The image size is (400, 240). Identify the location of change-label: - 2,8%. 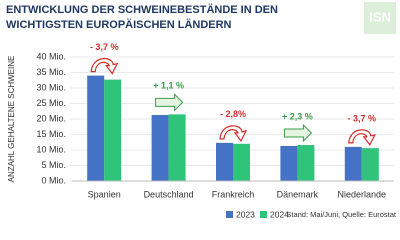
(233, 114).